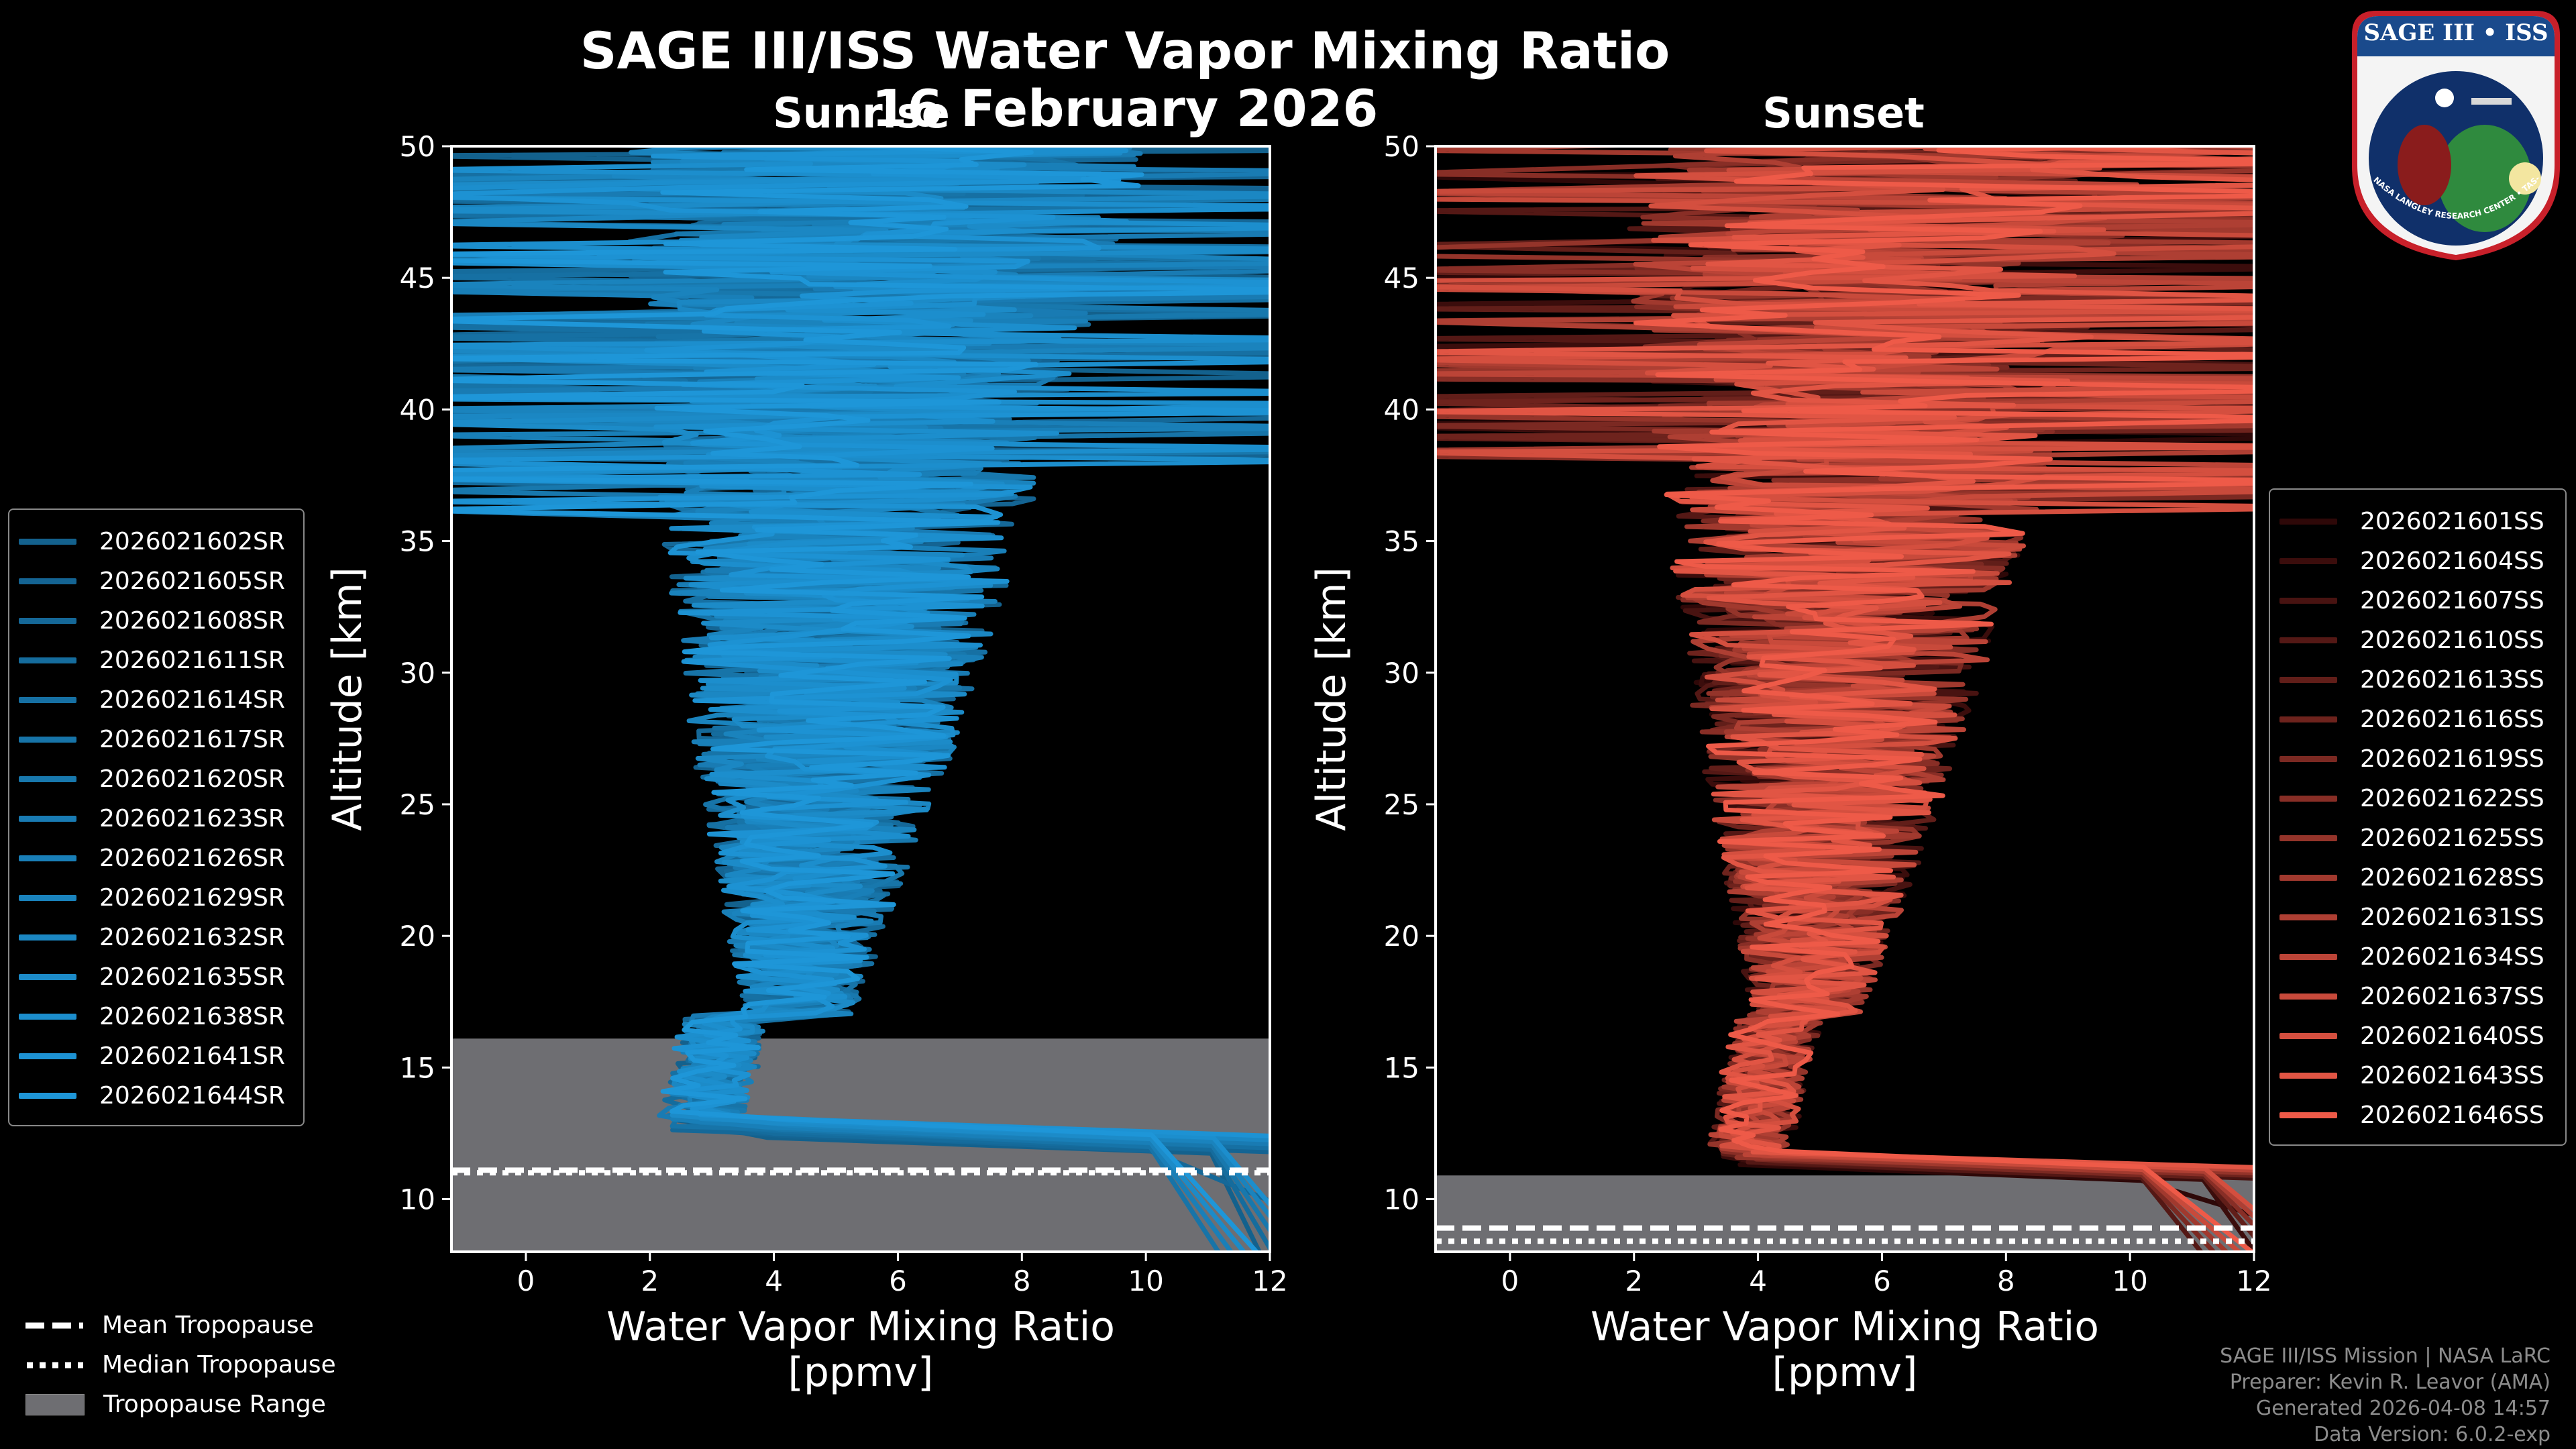 The image size is (2576, 1449). Describe the element at coordinates (2452, 680) in the screenshot. I see `legend-label: 2026021613SS` at that location.